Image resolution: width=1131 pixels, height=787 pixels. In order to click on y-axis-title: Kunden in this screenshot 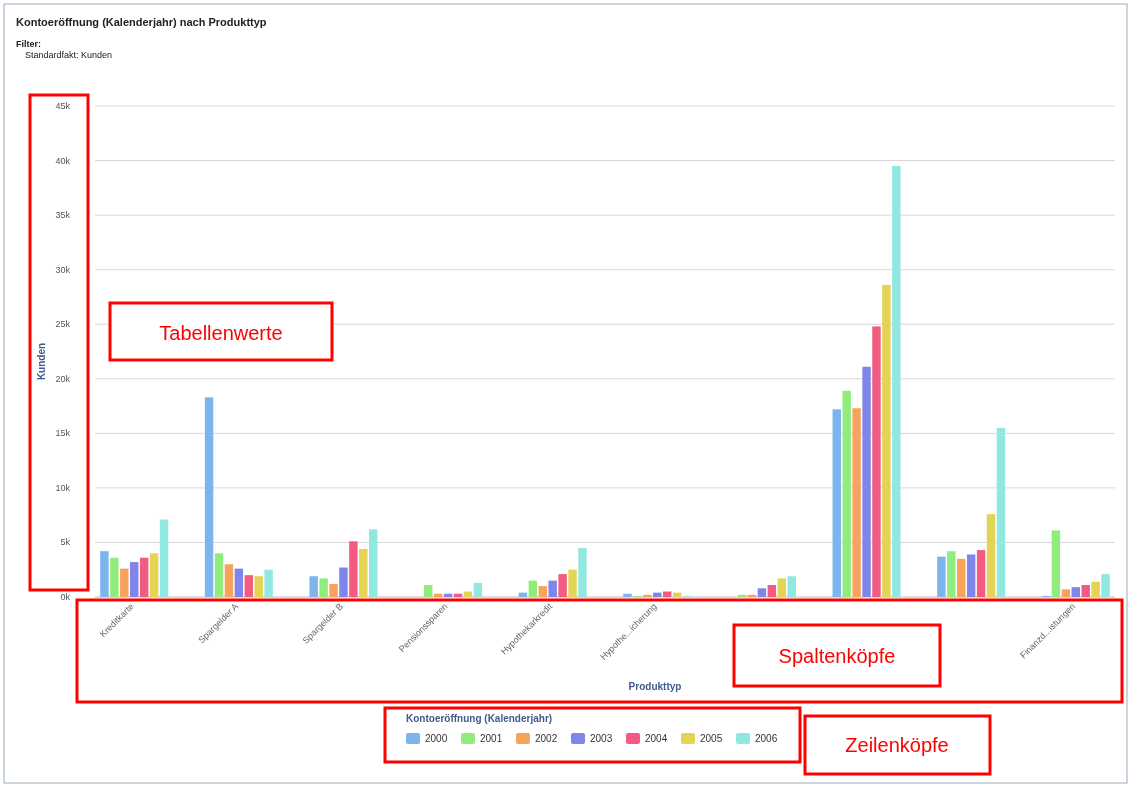, I will do `click(41, 361)`.